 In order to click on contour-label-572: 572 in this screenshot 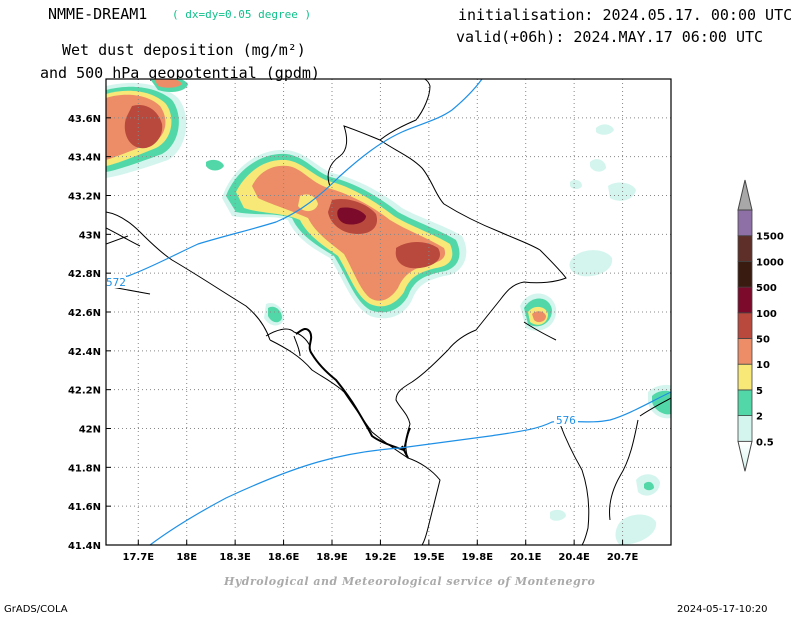, I will do `click(116, 282)`.